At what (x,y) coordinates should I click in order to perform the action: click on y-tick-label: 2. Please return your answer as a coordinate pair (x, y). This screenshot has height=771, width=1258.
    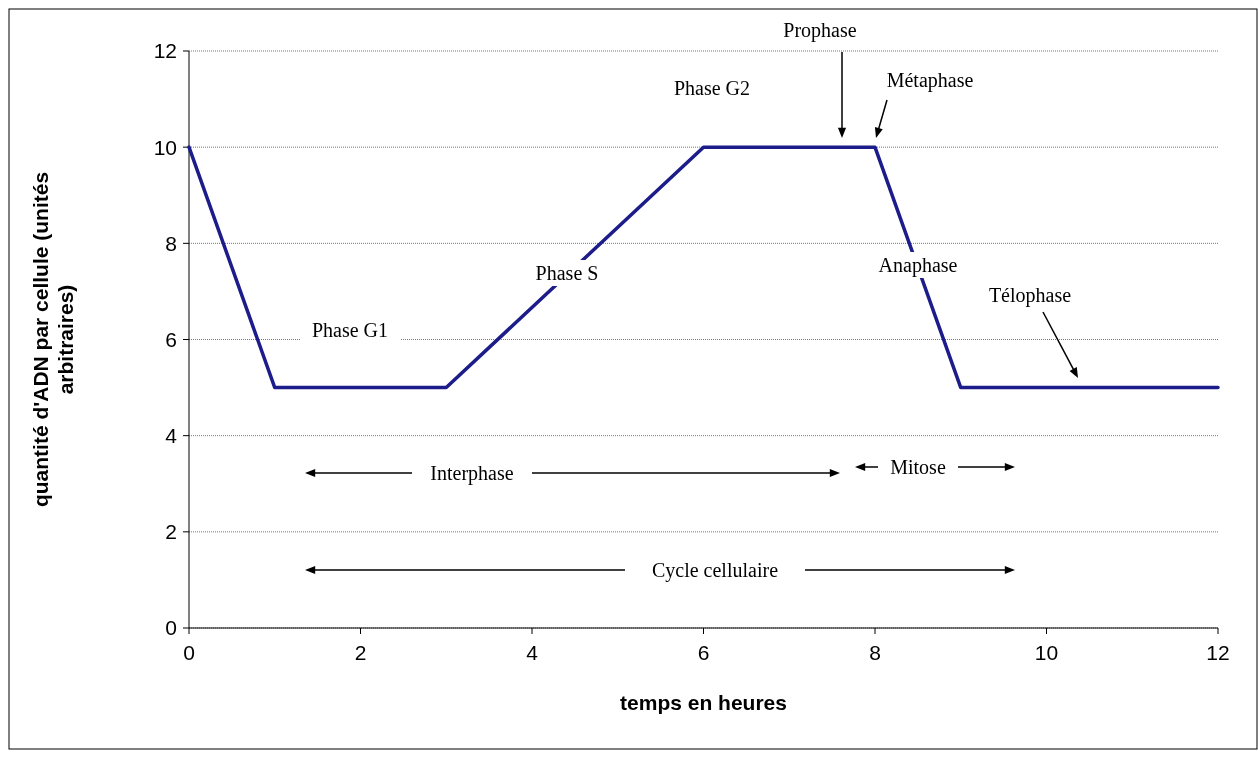
    Looking at the image, I should click on (171, 532).